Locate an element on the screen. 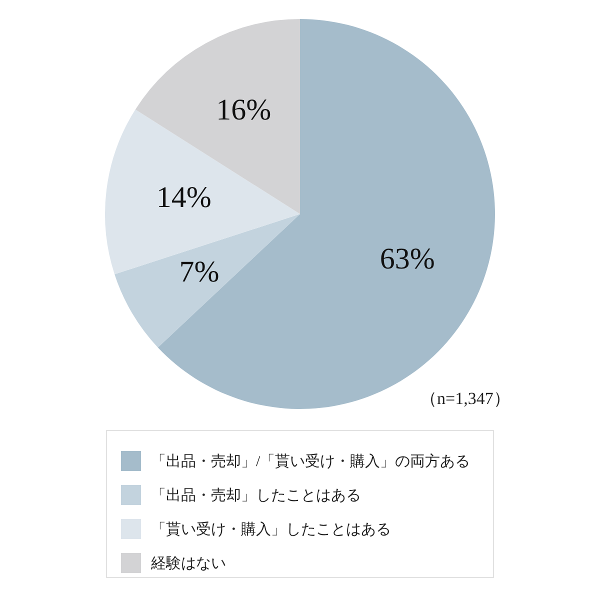 The width and height of the screenshot is (600, 600). legend-label: 経験はない is located at coordinates (188, 563).